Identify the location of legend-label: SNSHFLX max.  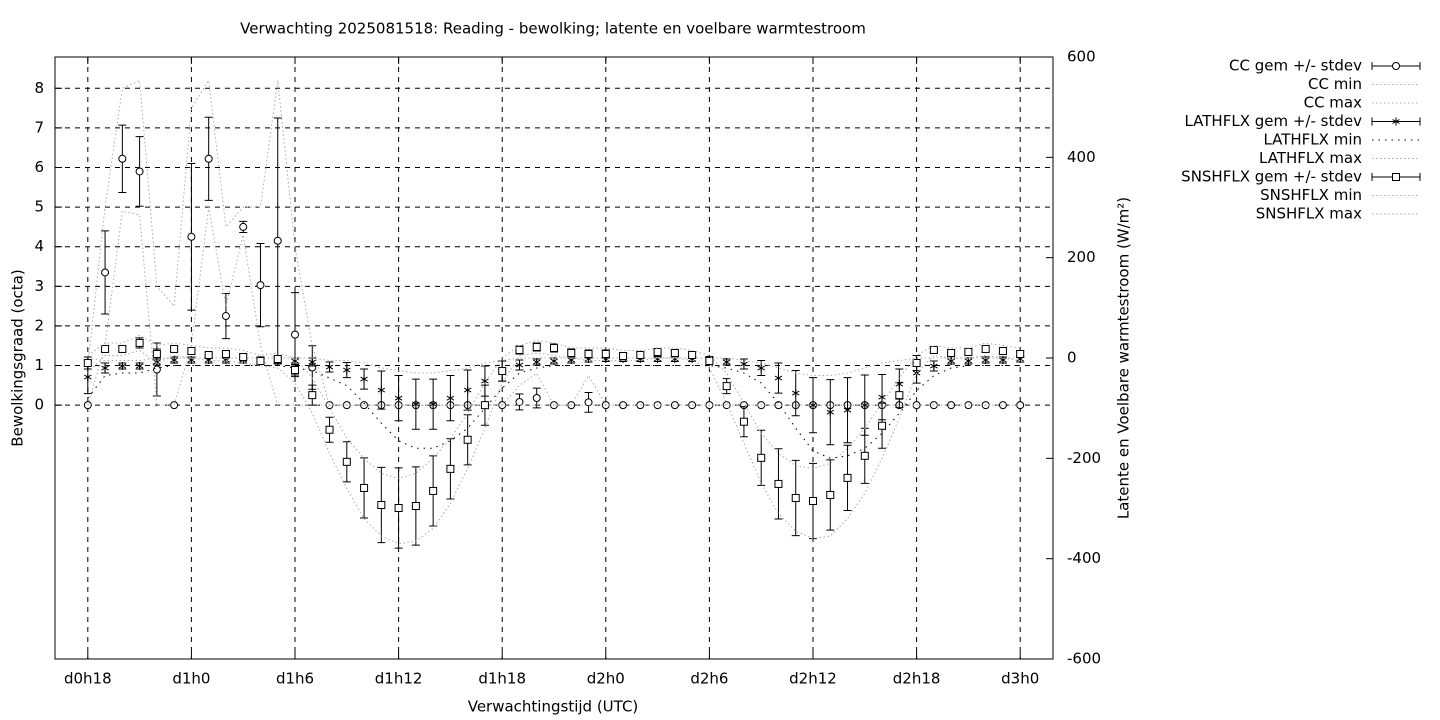
(1309, 214).